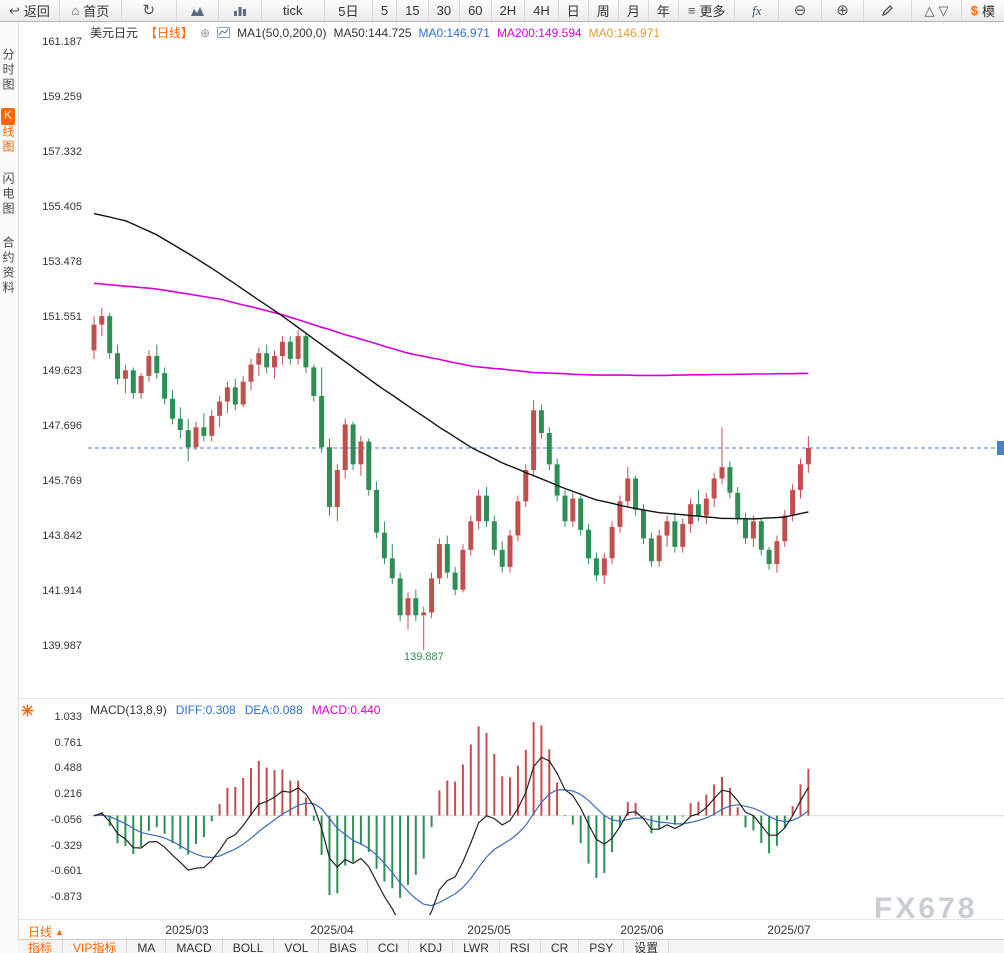 The width and height of the screenshot is (1004, 953). What do you see at coordinates (413, 10) in the screenshot?
I see `timeframe-15-button: 15` at bounding box center [413, 10].